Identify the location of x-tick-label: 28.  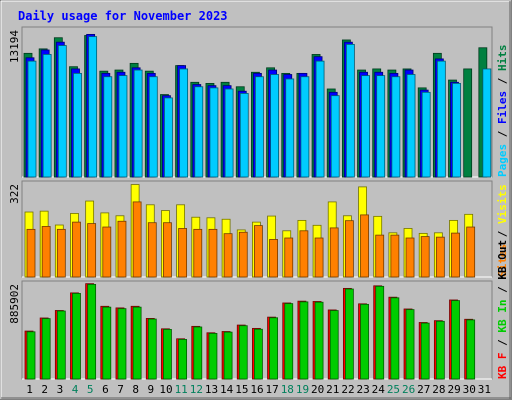
(438, 389).